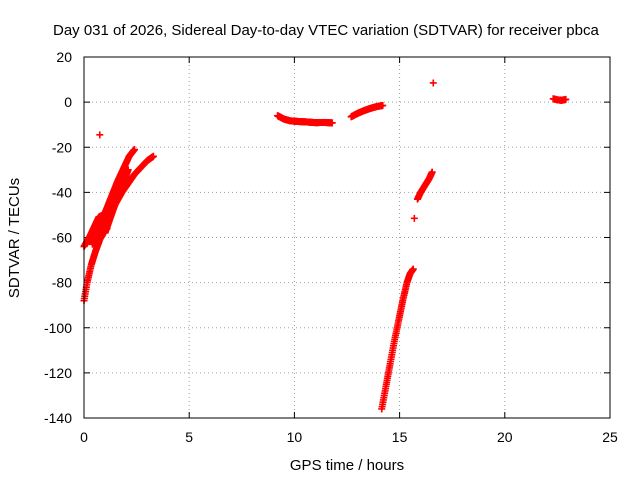 The height and width of the screenshot is (480, 640). Describe the element at coordinates (14, 238) in the screenshot. I see `y-axis-label: SDTVAR / TECUs` at that location.